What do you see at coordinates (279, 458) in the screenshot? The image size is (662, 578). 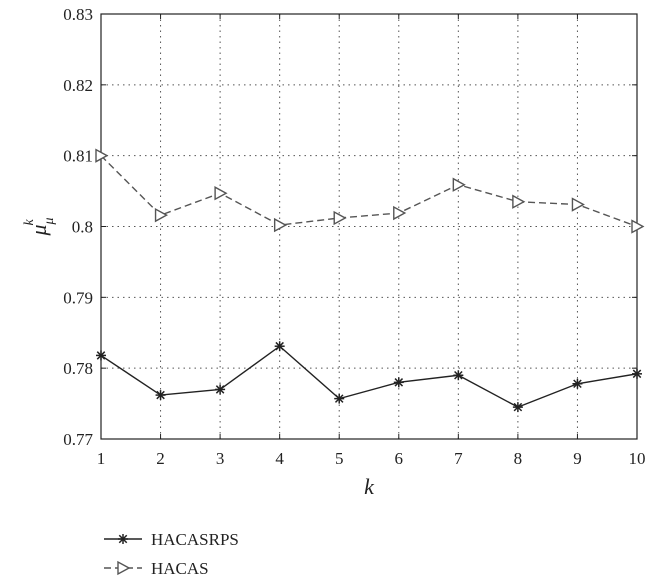 I see `x-tick-label: 4` at bounding box center [279, 458].